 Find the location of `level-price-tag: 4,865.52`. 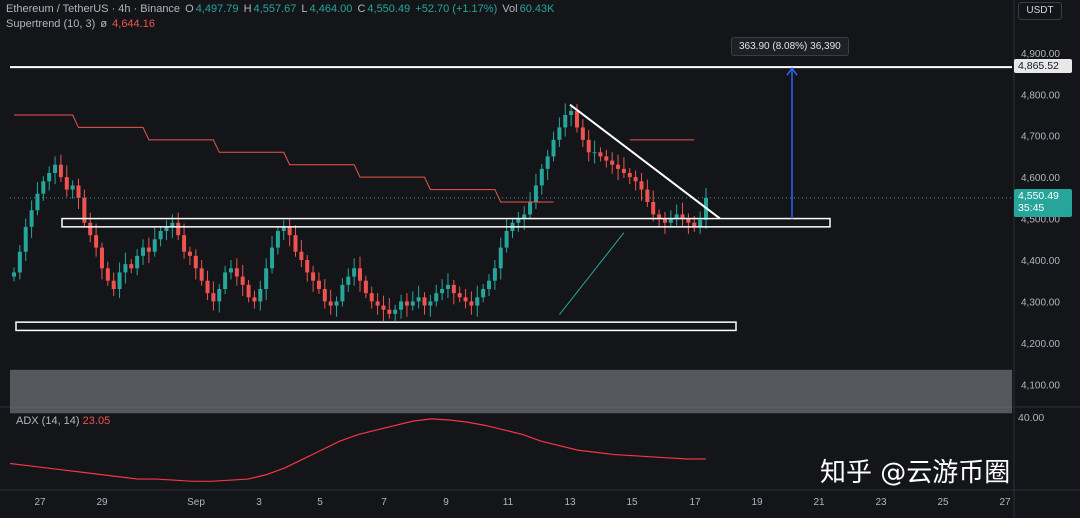

level-price-tag: 4,865.52 is located at coordinates (1043, 66).